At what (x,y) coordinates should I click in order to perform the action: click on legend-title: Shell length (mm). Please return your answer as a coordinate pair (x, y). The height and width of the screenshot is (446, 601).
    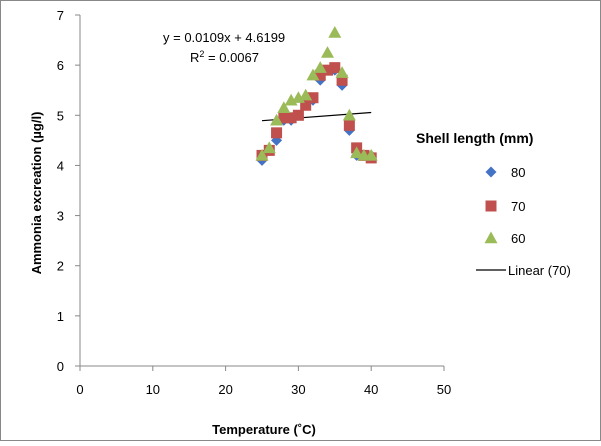
    Looking at the image, I should click on (474, 138).